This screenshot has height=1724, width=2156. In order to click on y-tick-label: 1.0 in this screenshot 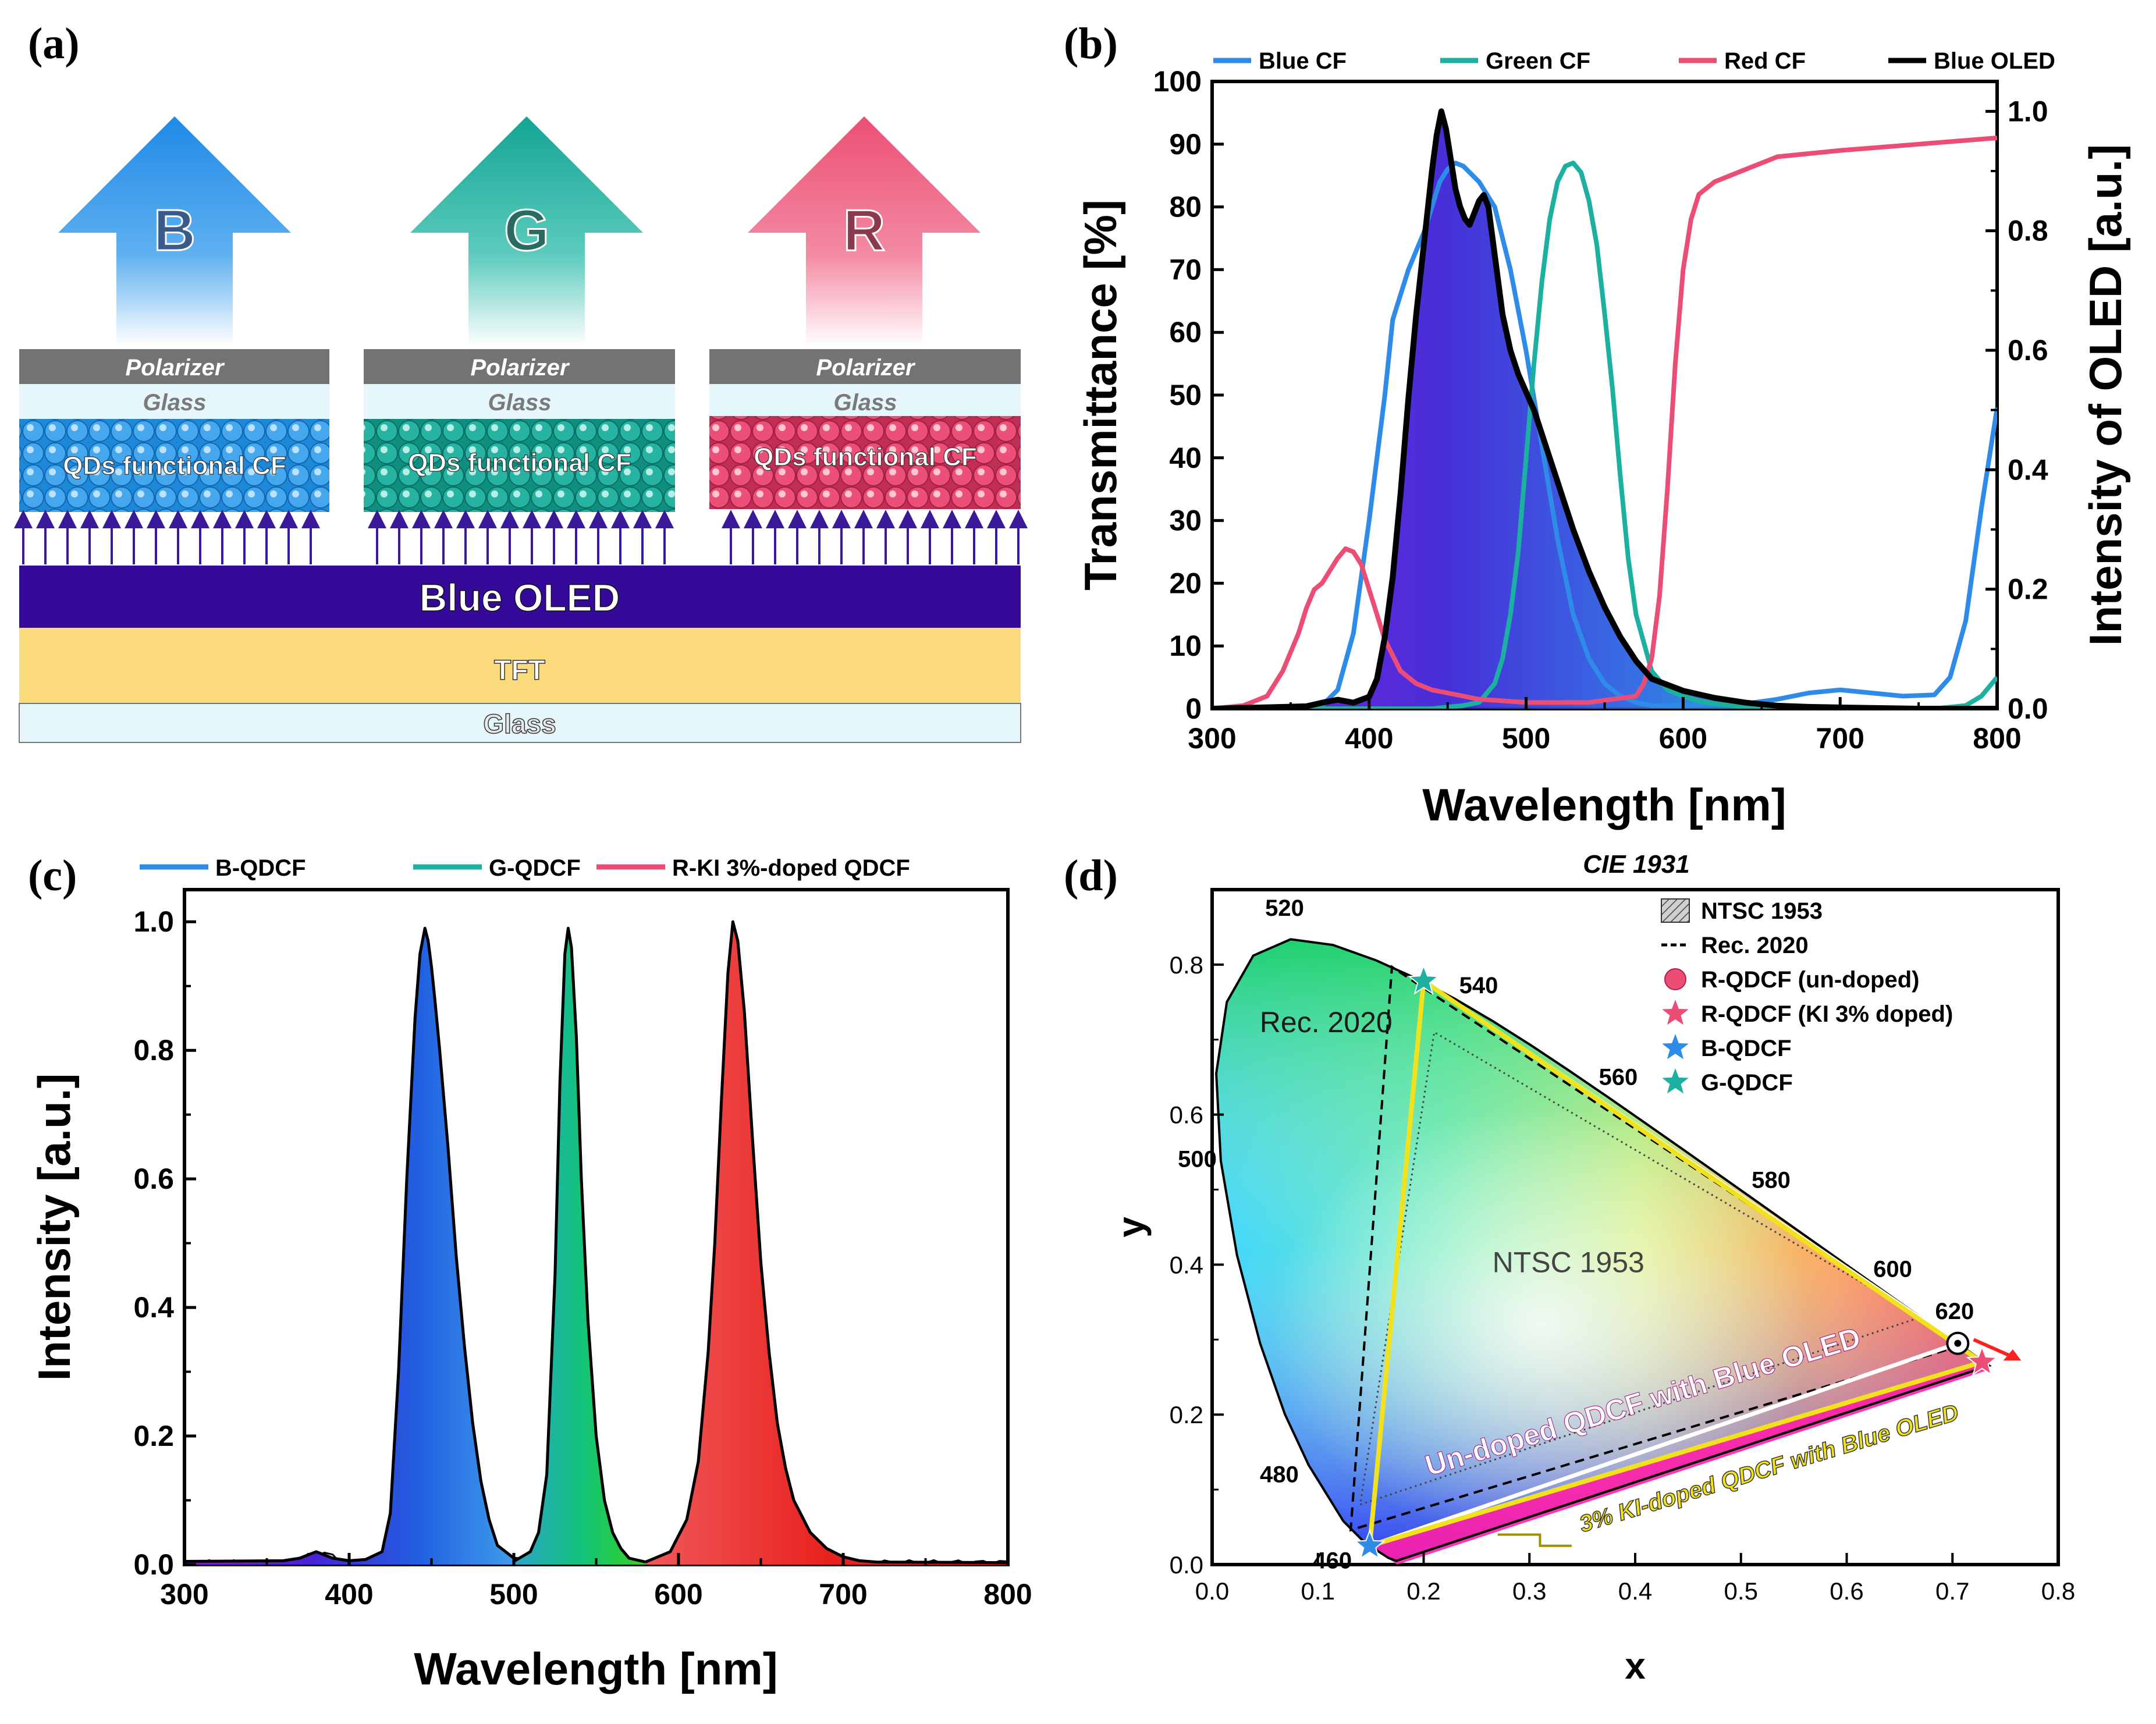, I will do `click(153, 921)`.